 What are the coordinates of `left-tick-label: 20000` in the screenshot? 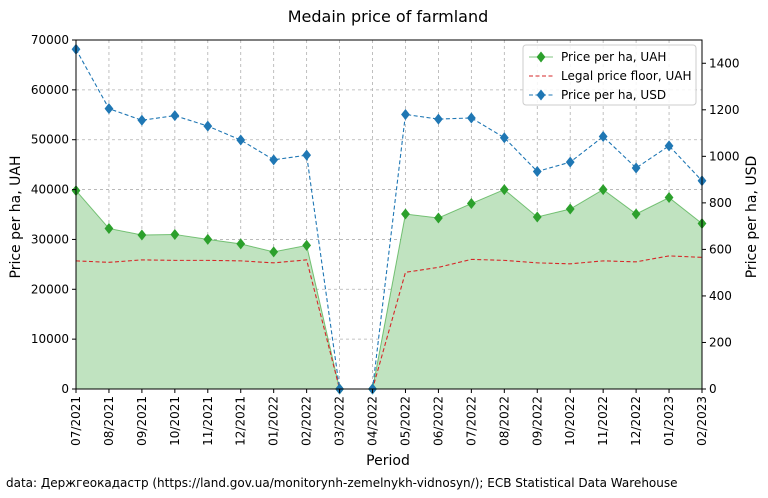 It's located at (50, 289).